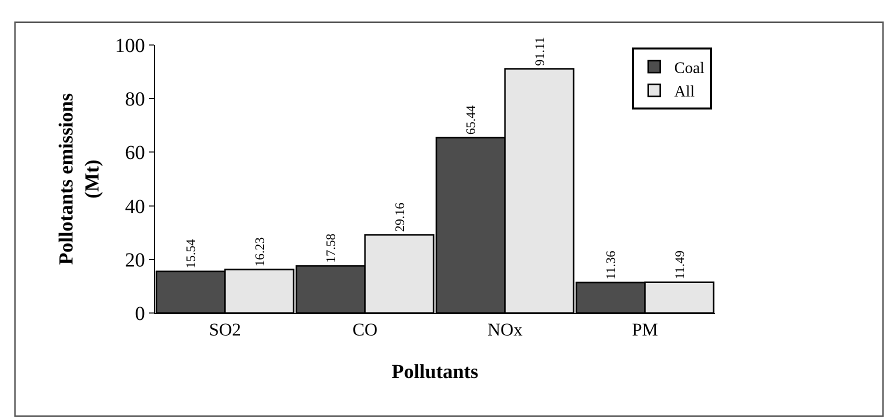  What do you see at coordinates (679, 265) in the screenshot?
I see `data-label: 11.49` at bounding box center [679, 265].